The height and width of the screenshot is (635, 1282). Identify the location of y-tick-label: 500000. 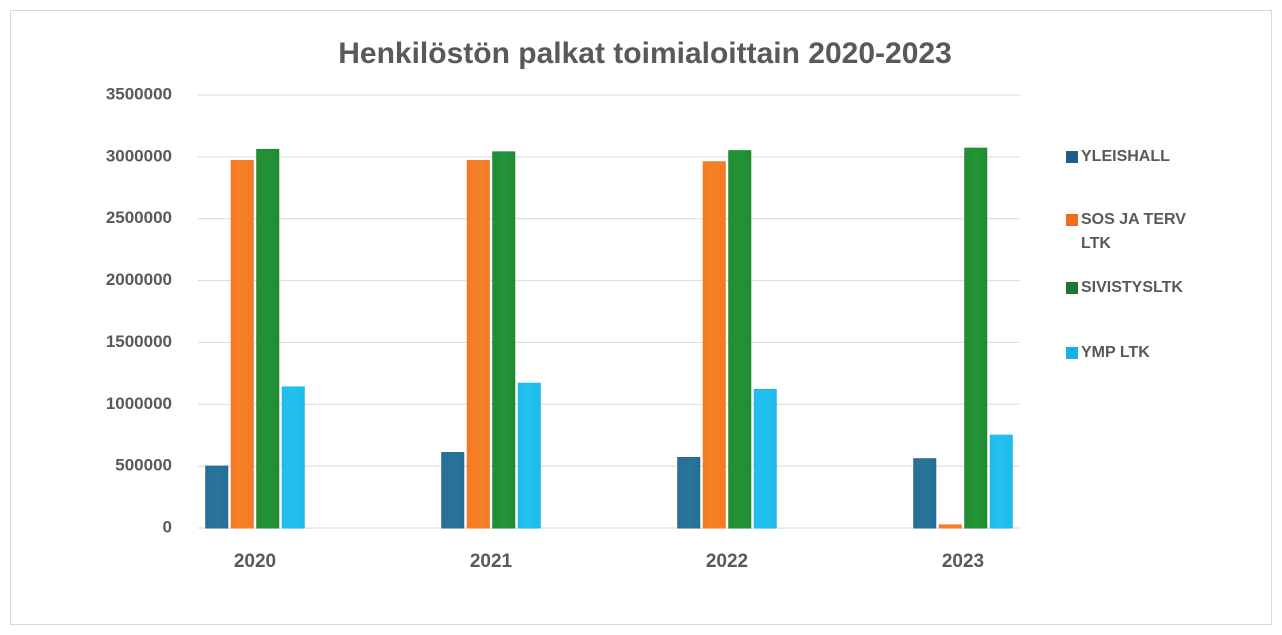
(143, 465).